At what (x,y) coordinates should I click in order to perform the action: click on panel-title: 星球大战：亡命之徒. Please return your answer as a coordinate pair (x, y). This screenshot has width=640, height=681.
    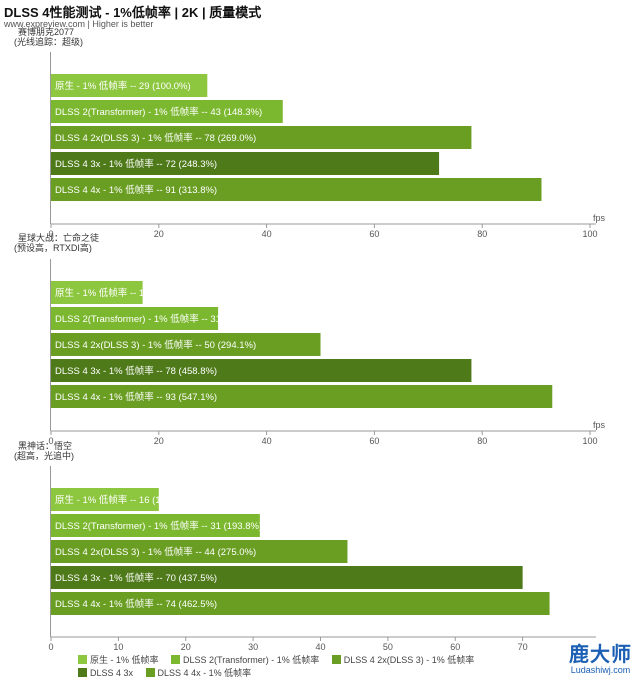
    Looking at the image, I should click on (58, 237).